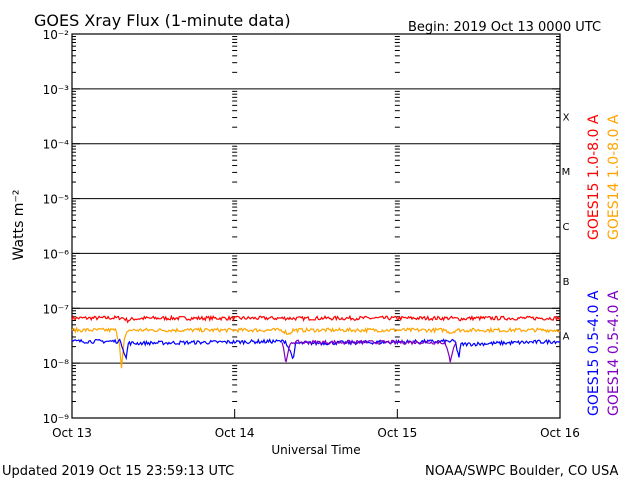  What do you see at coordinates (56, 309) in the screenshot?
I see `y-tick-label: 10⁻⁷` at bounding box center [56, 309].